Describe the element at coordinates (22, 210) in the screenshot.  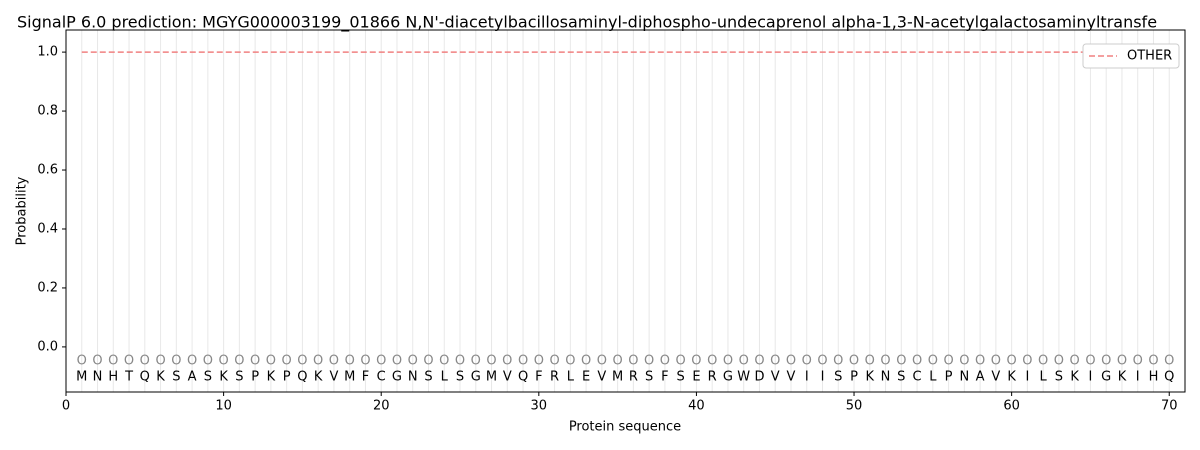
I see `y-axis-label: Probability` at that location.